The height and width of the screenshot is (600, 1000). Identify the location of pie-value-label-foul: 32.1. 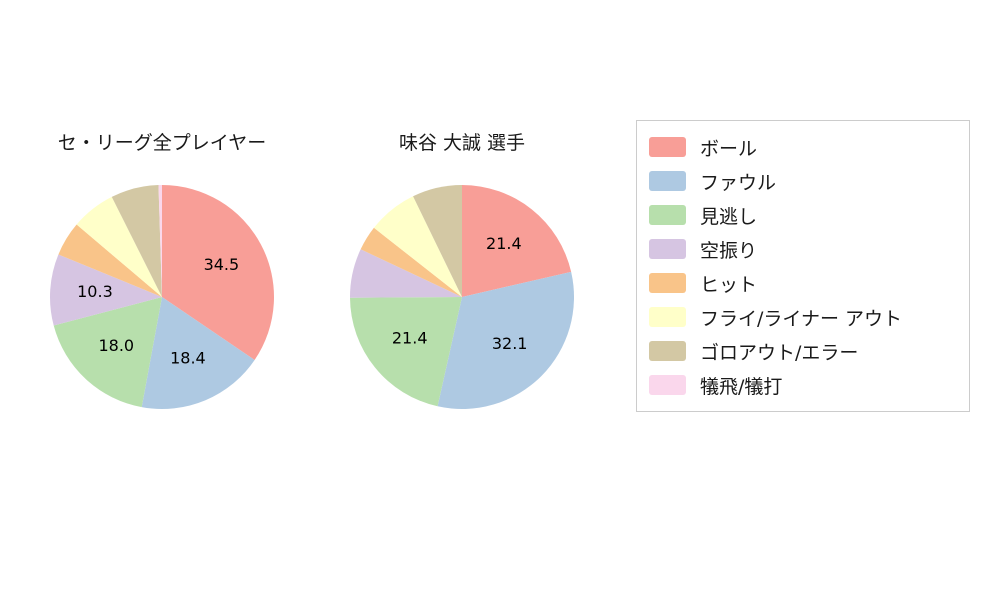
(510, 343).